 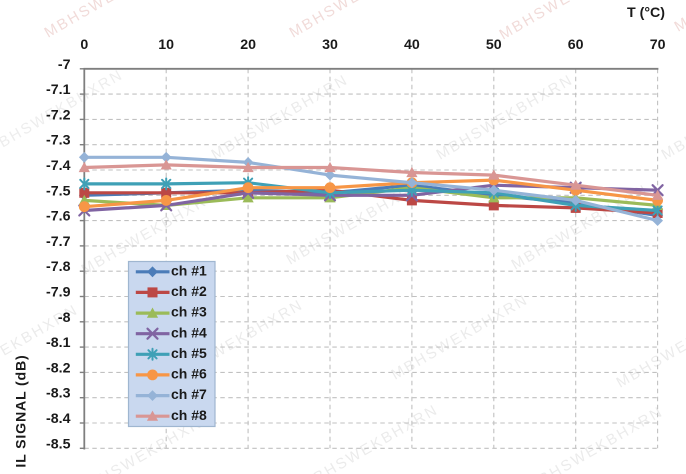 What do you see at coordinates (58, 267) in the screenshot?
I see `svg-text: -7.8` at bounding box center [58, 267].